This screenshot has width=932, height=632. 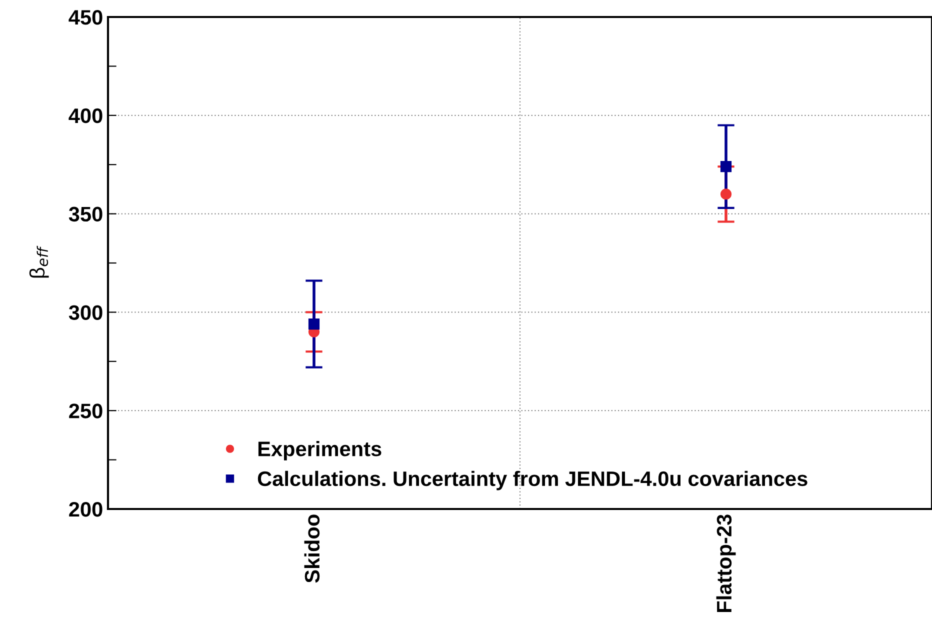 I want to click on y-axis-title: β$_{eff}$, so click(x=39, y=262).